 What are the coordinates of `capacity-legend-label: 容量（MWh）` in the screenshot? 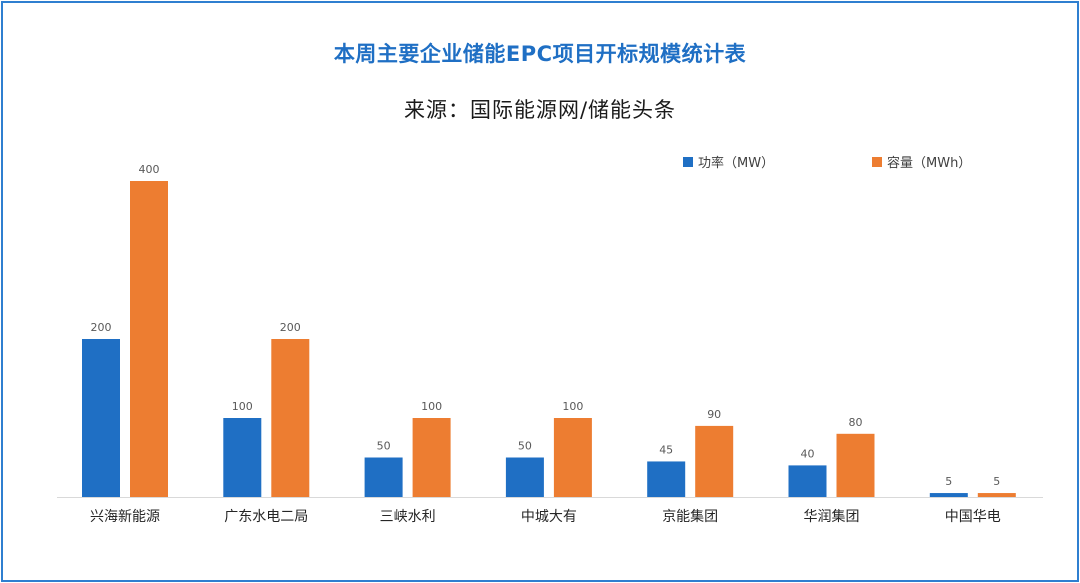 It's located at (929, 163).